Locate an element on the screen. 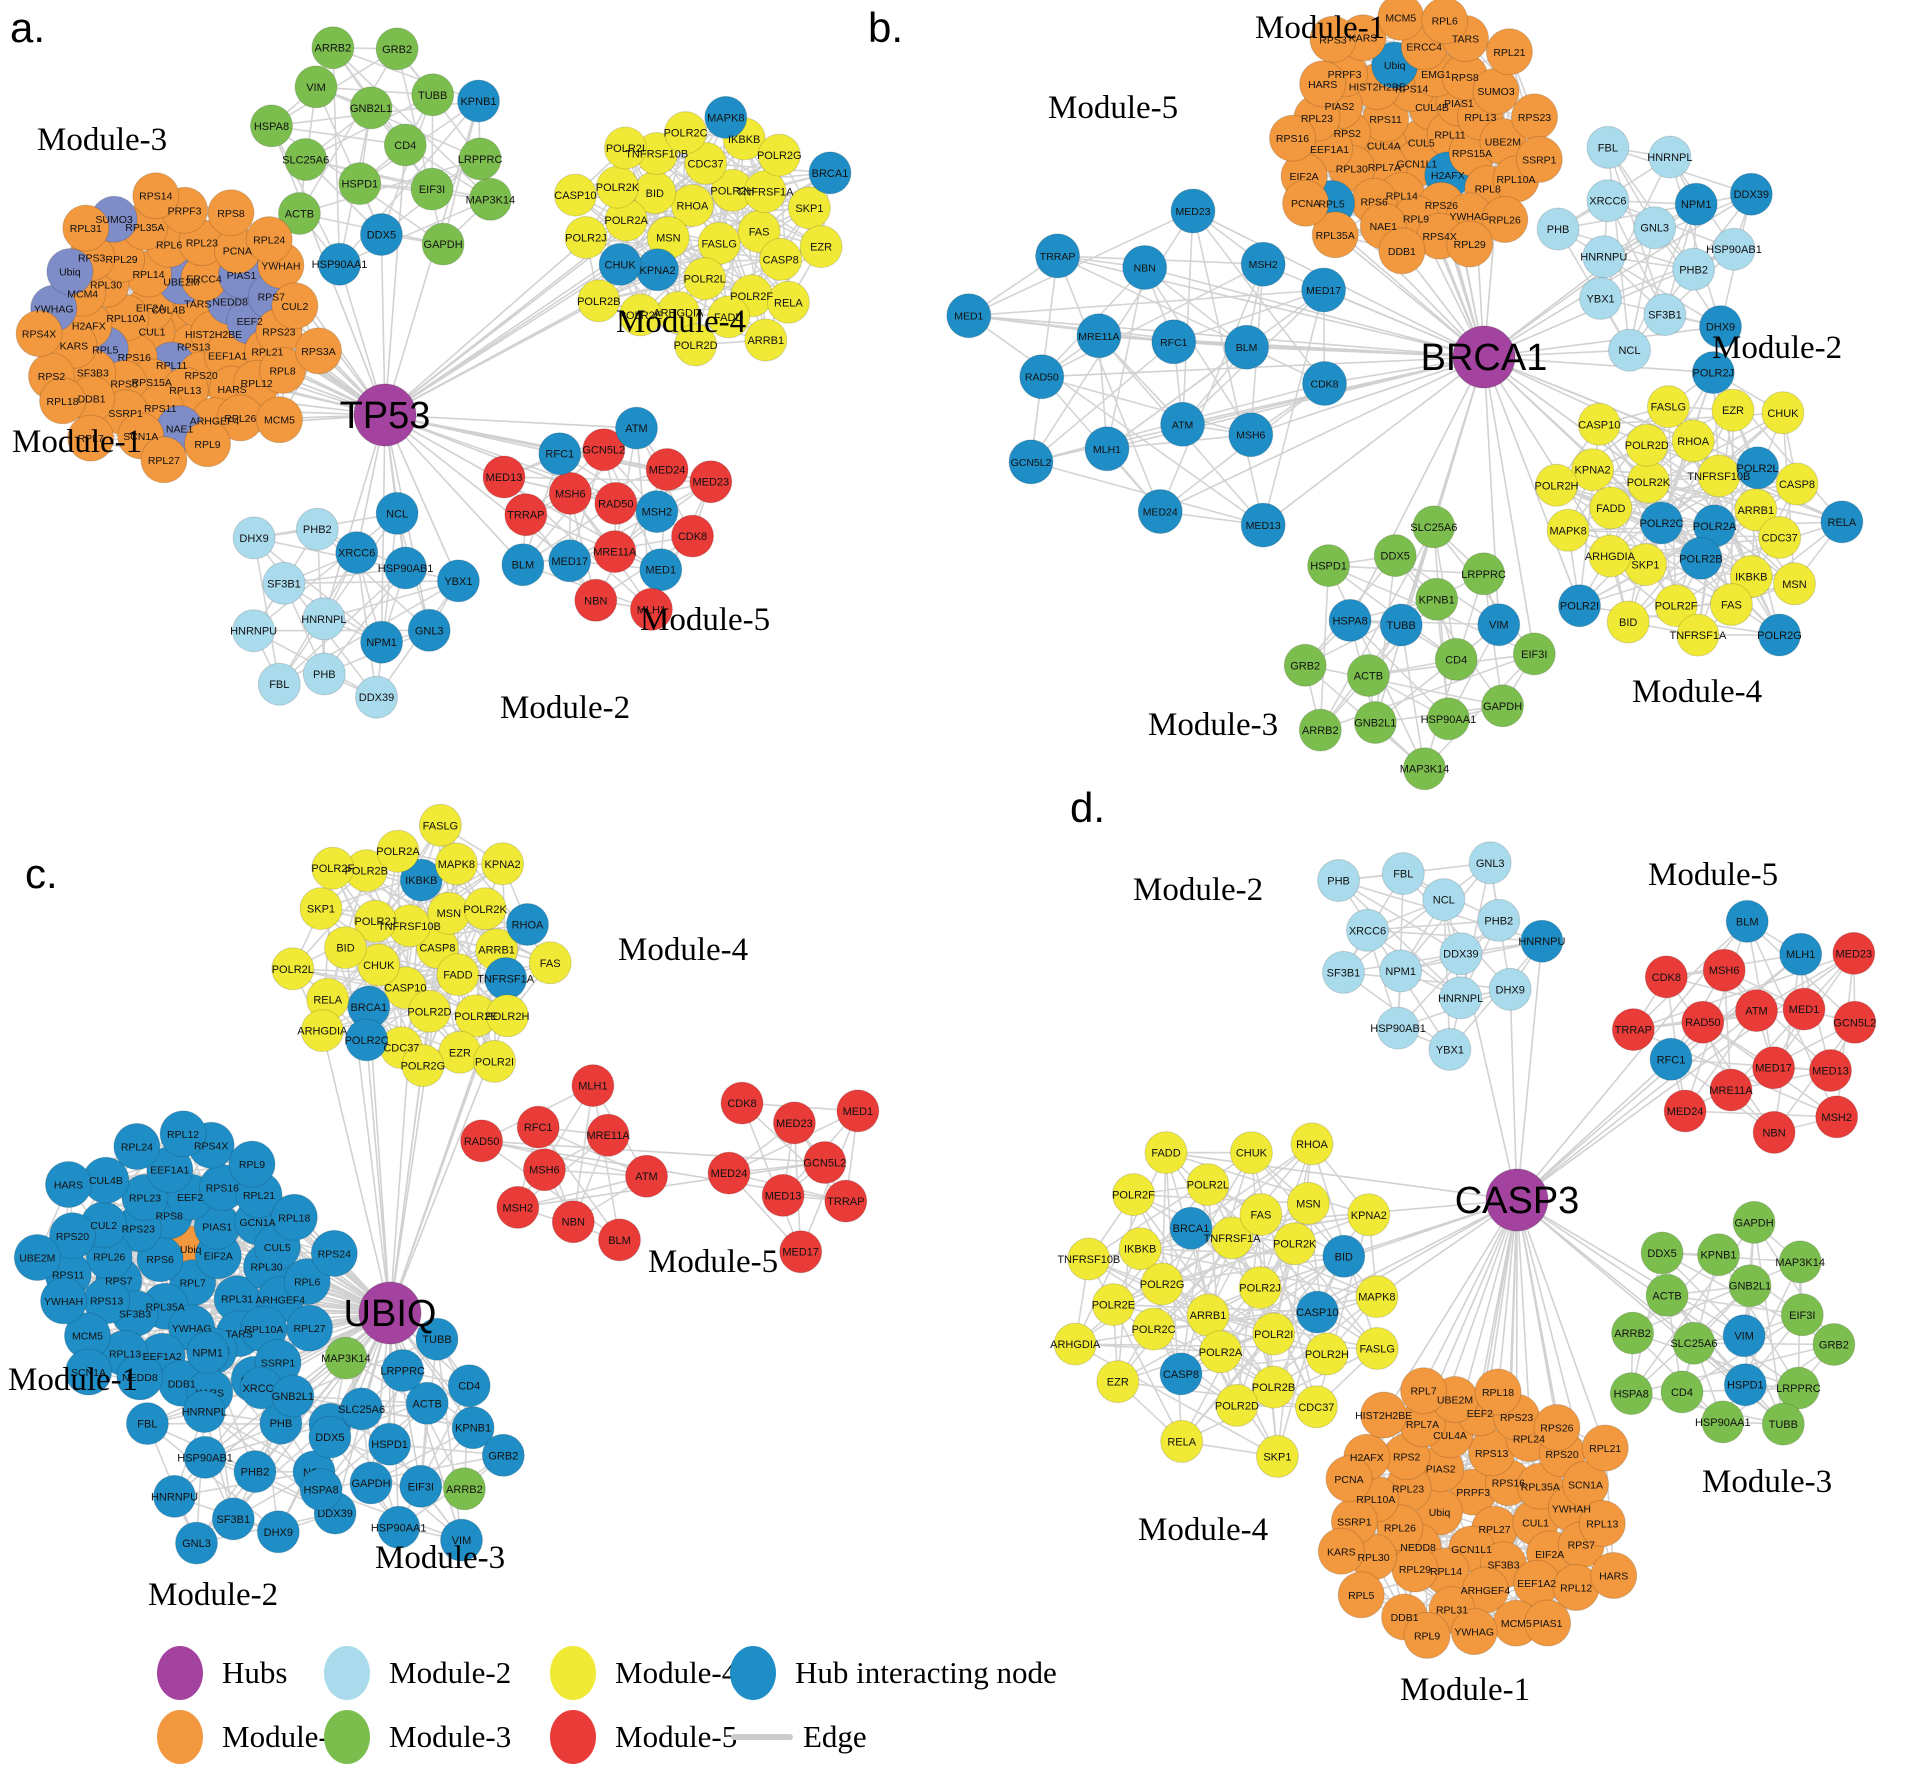 Image resolution: width=1923 pixels, height=1775 pixels. node-MSH6 is located at coordinates (570, 493).